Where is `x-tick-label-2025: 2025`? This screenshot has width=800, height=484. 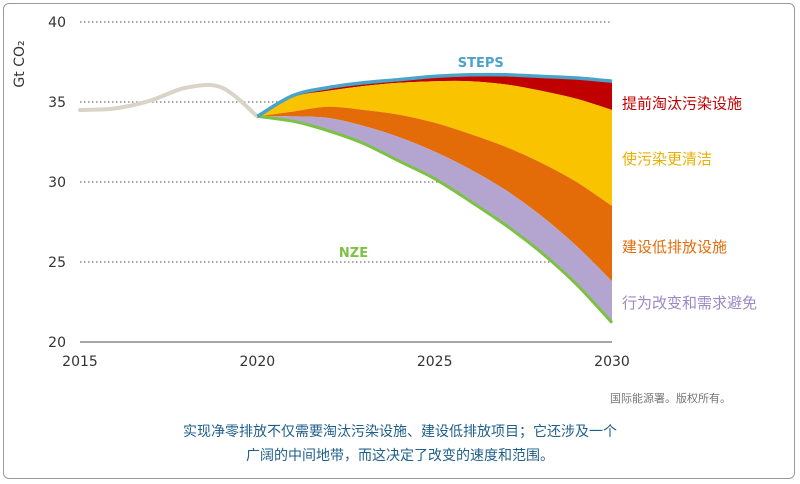
x-tick-label-2025: 2025 is located at coordinates (435, 362).